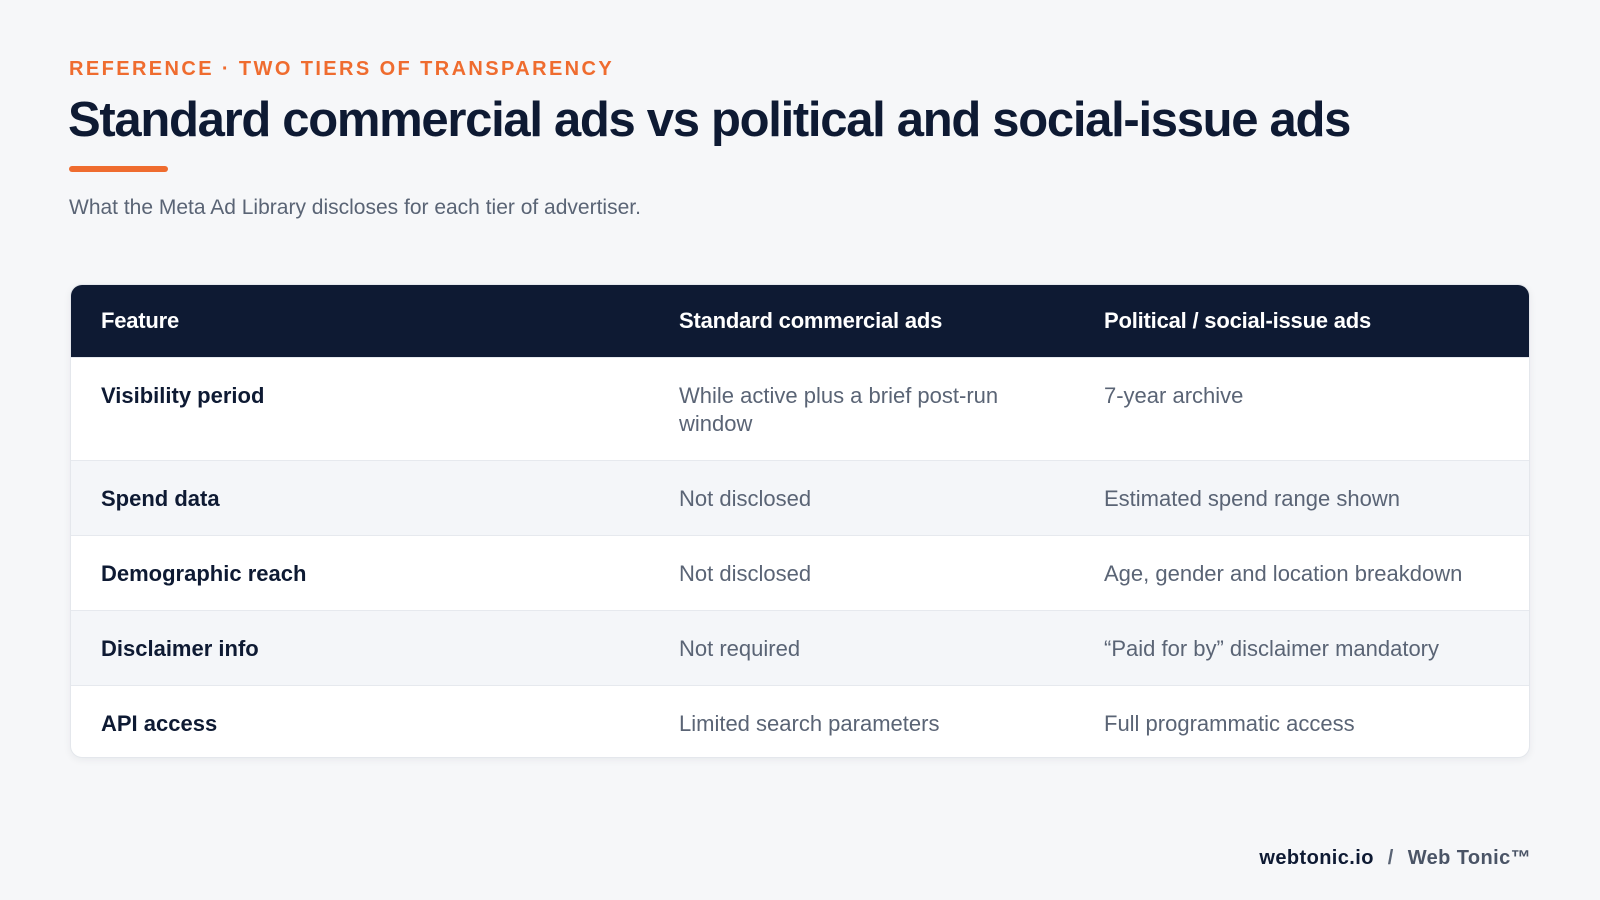 The width and height of the screenshot is (1600, 900). Describe the element at coordinates (1395, 858) in the screenshot. I see `footer-attribution: webtonic.io / Web Tonic™` at that location.